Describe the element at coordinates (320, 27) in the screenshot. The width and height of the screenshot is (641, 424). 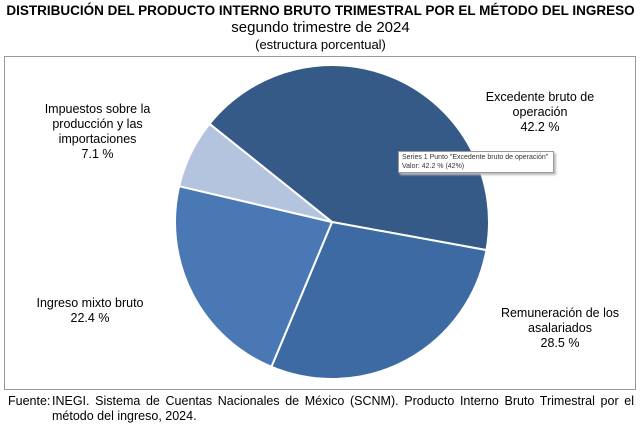
I see `chart-subtitle: segundo trimestre de 2024` at that location.